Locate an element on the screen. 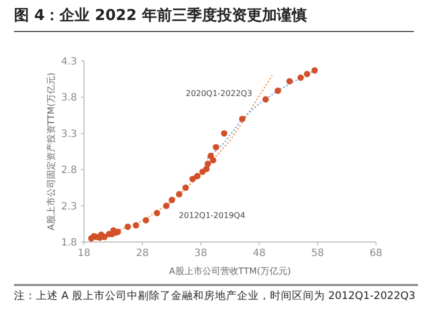 This screenshot has width=426, height=321. x-axis-title: A股上市公司营收TTM(万亿元) is located at coordinates (230, 271).